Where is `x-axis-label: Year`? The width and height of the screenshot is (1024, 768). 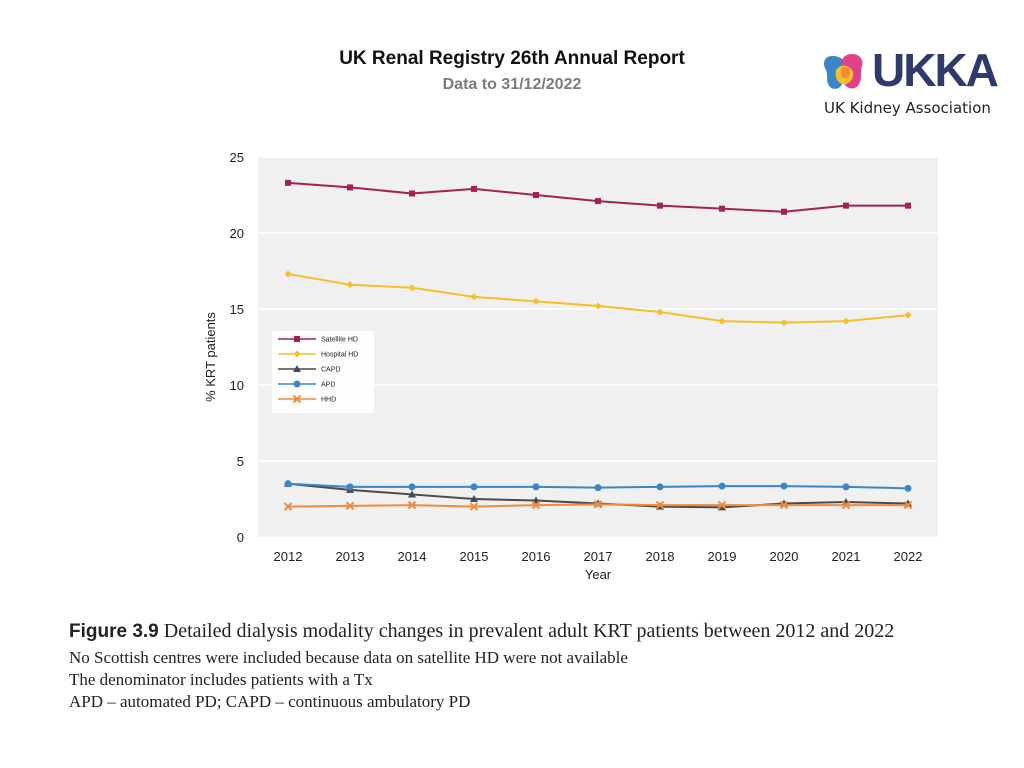
x-axis-label: Year is located at coordinates (598, 574).